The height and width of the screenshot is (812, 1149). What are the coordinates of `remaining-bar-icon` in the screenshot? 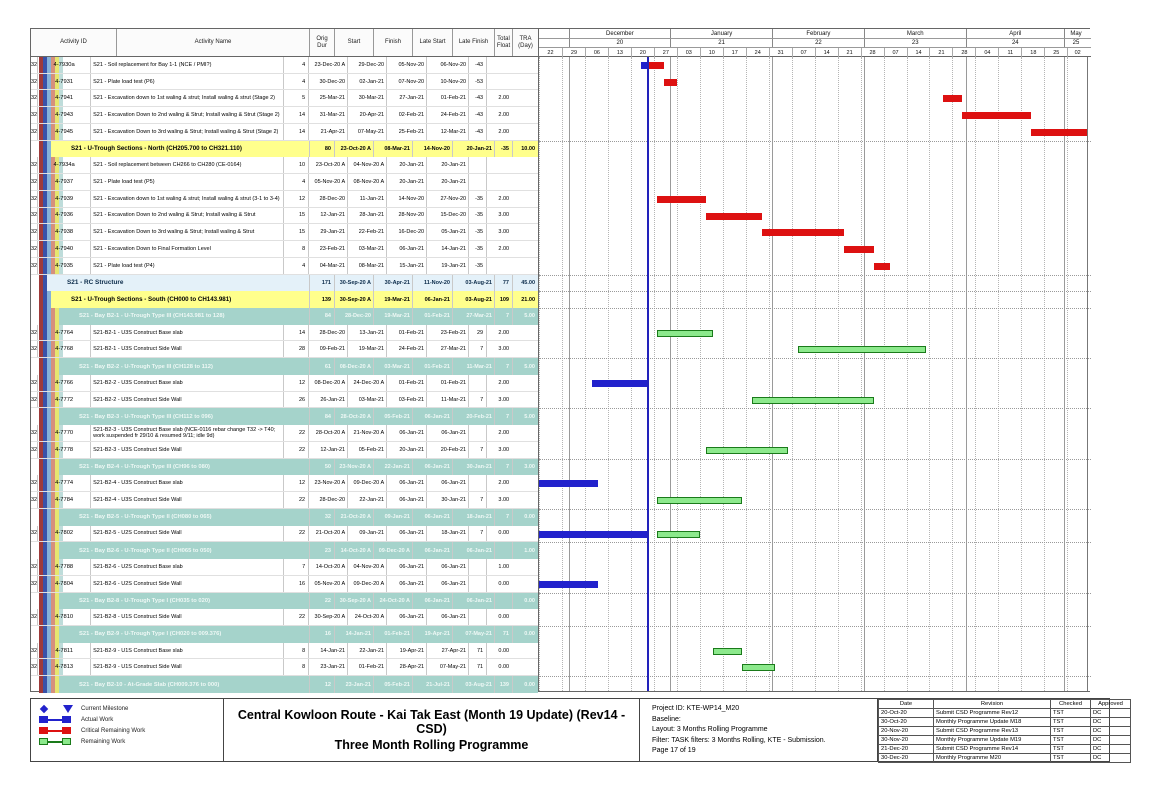 It's located at (43, 741).